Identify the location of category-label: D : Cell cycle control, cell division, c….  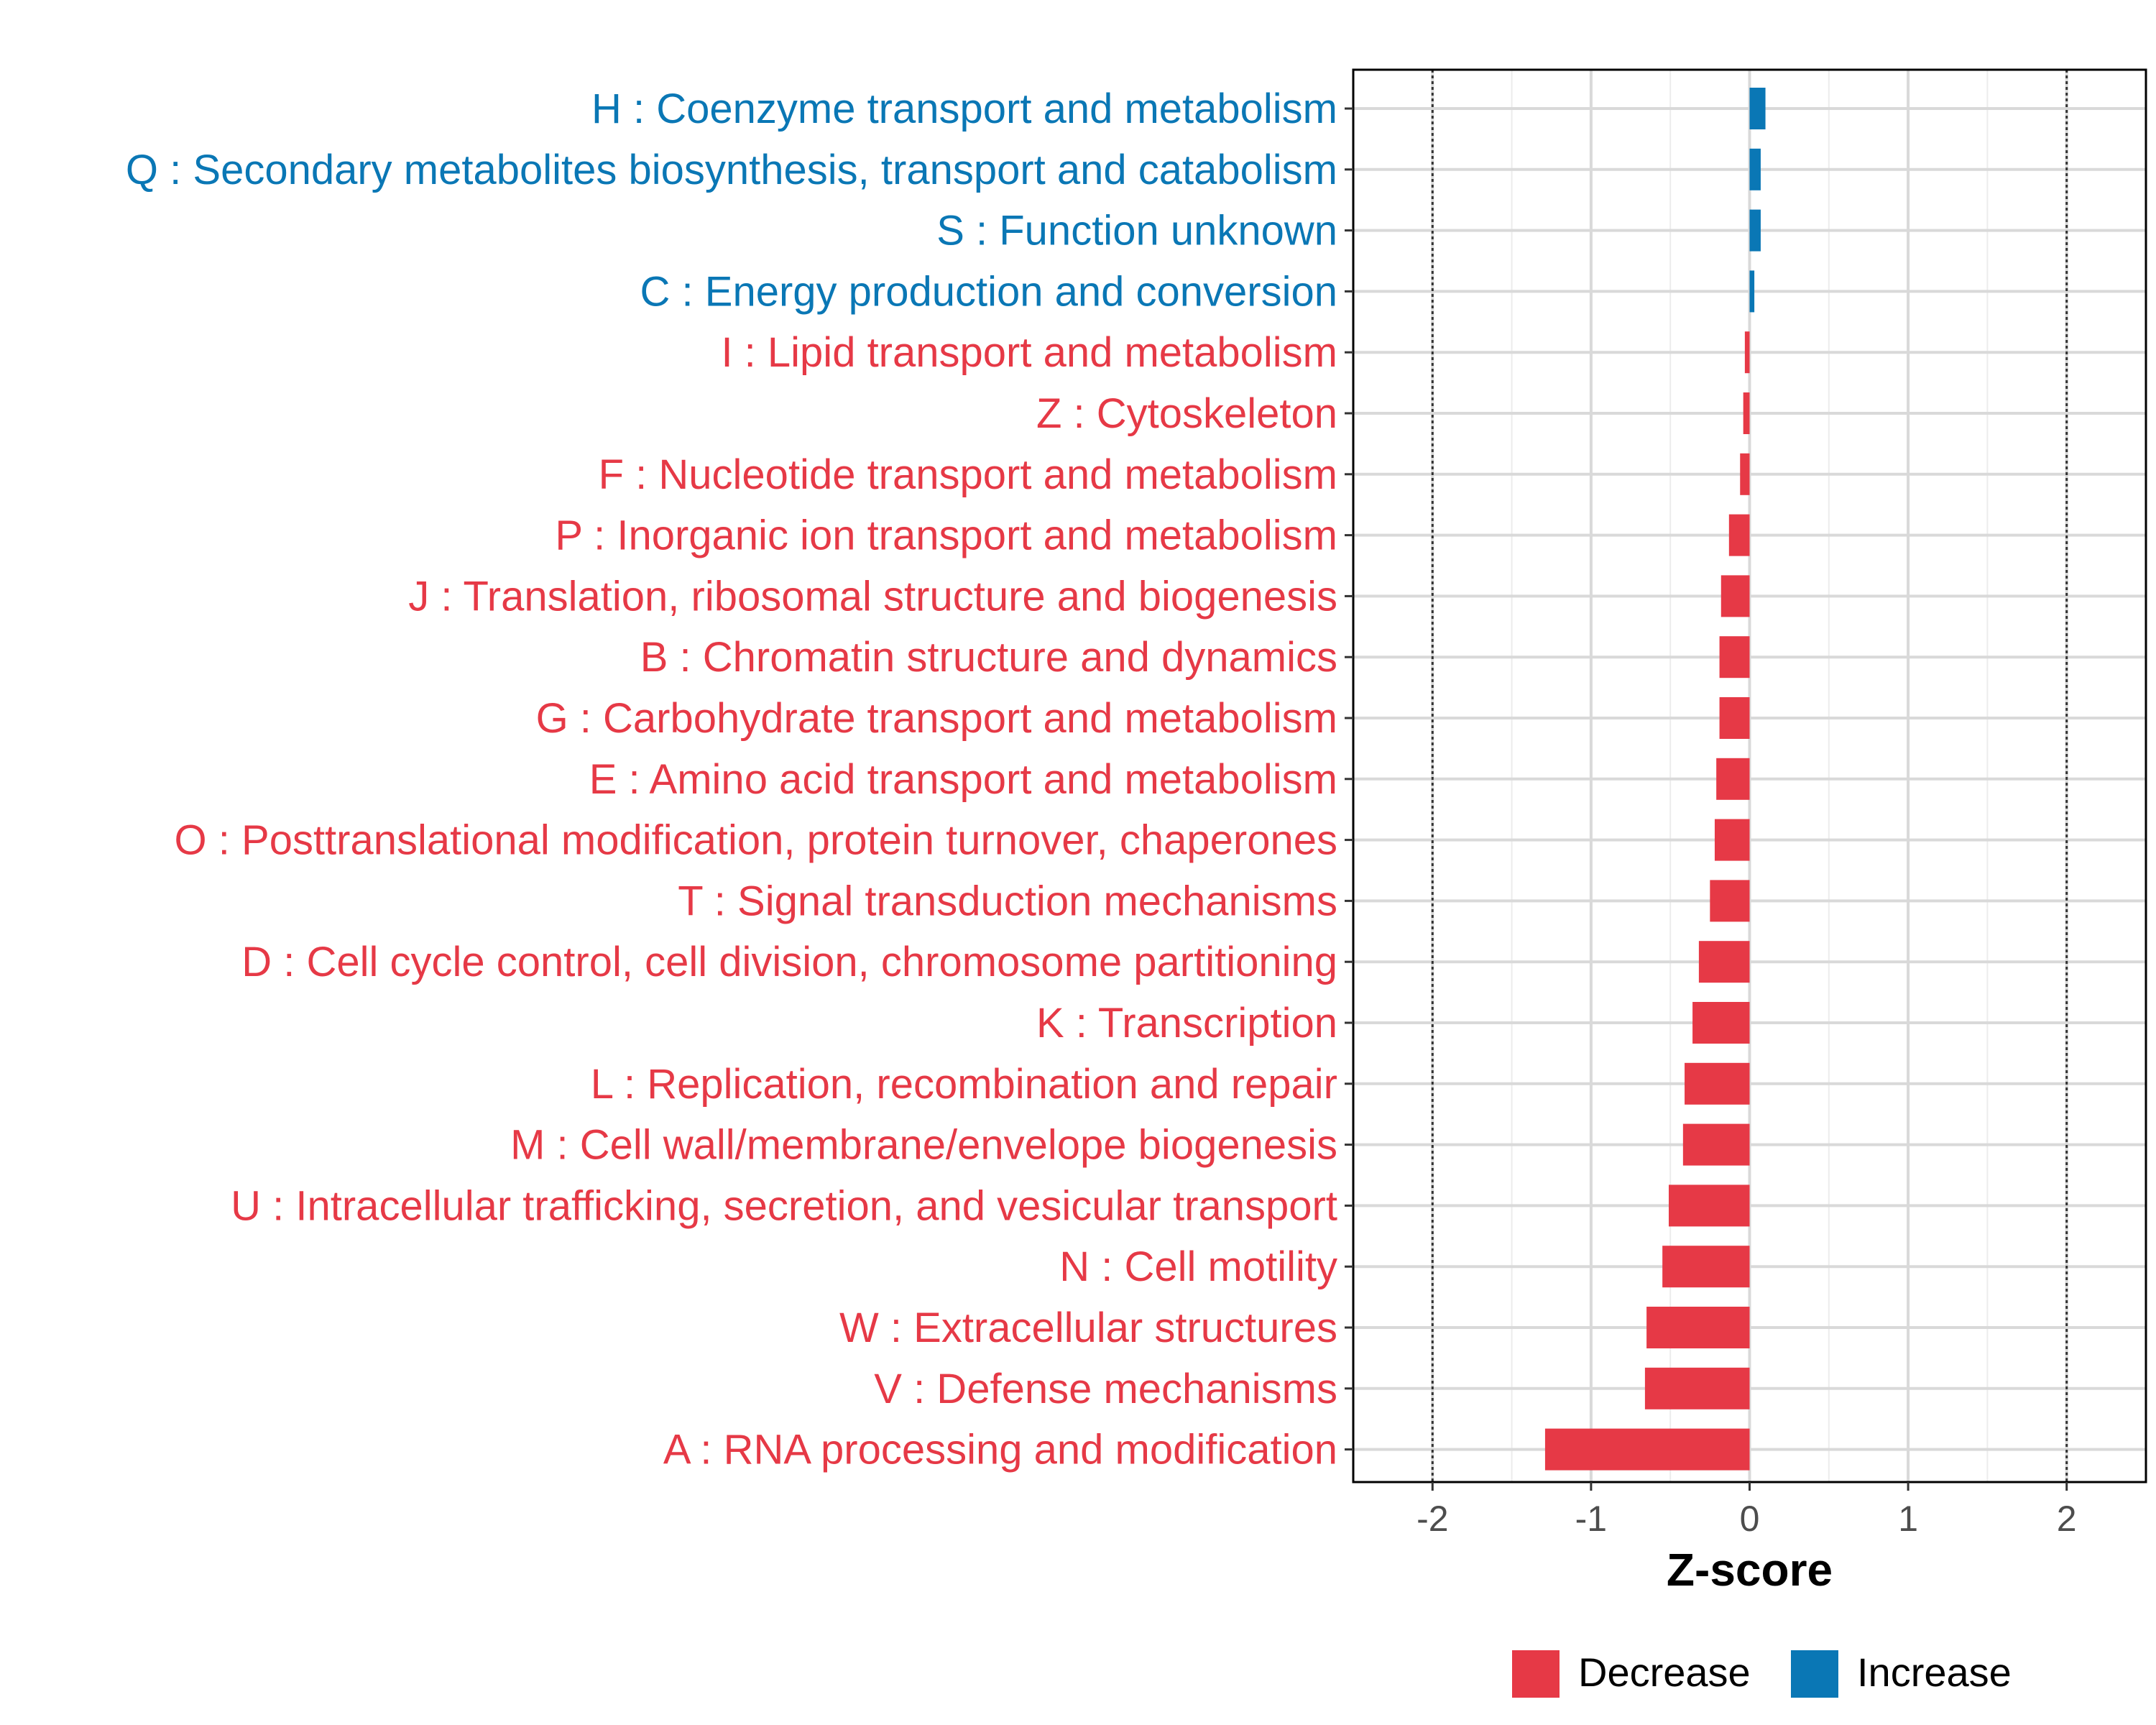
(789, 962).